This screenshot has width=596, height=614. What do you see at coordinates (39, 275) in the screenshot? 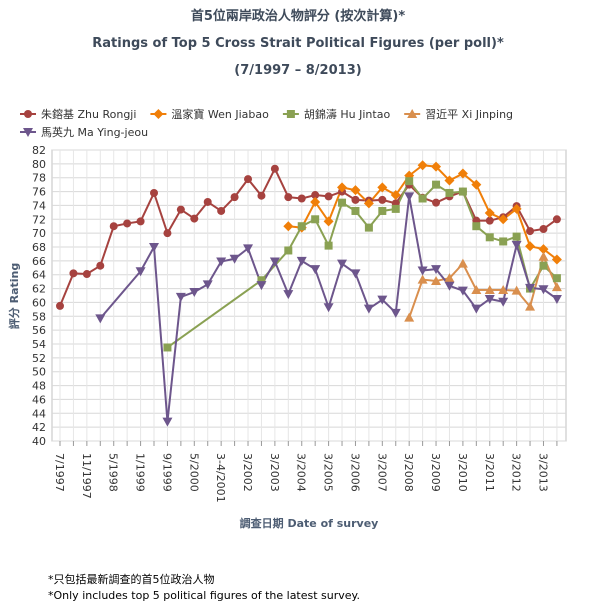
I see `y-tick-label: 64` at bounding box center [39, 275].